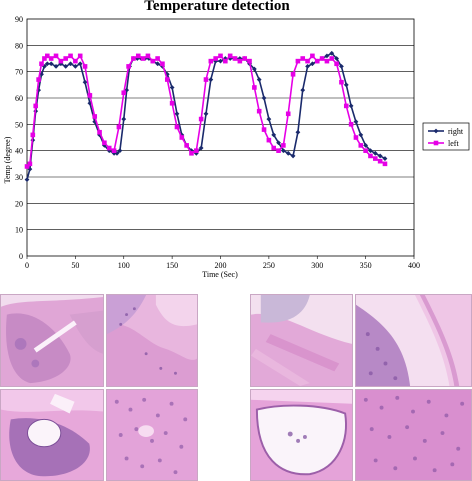 The height and width of the screenshot is (481, 472). I want to click on histology-panel-left-bottom-left, so click(52, 435).